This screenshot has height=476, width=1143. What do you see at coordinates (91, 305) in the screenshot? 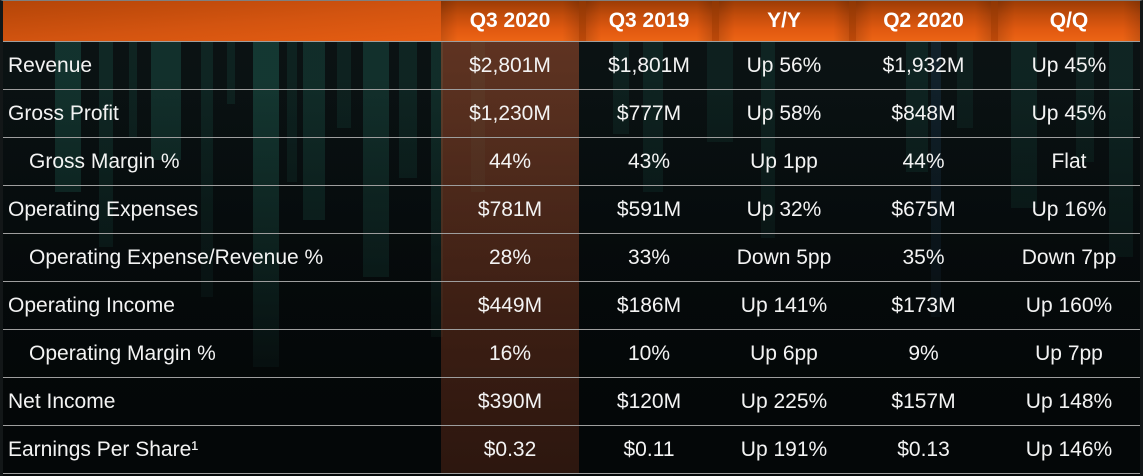
I see `row-label: Operating Income` at bounding box center [91, 305].